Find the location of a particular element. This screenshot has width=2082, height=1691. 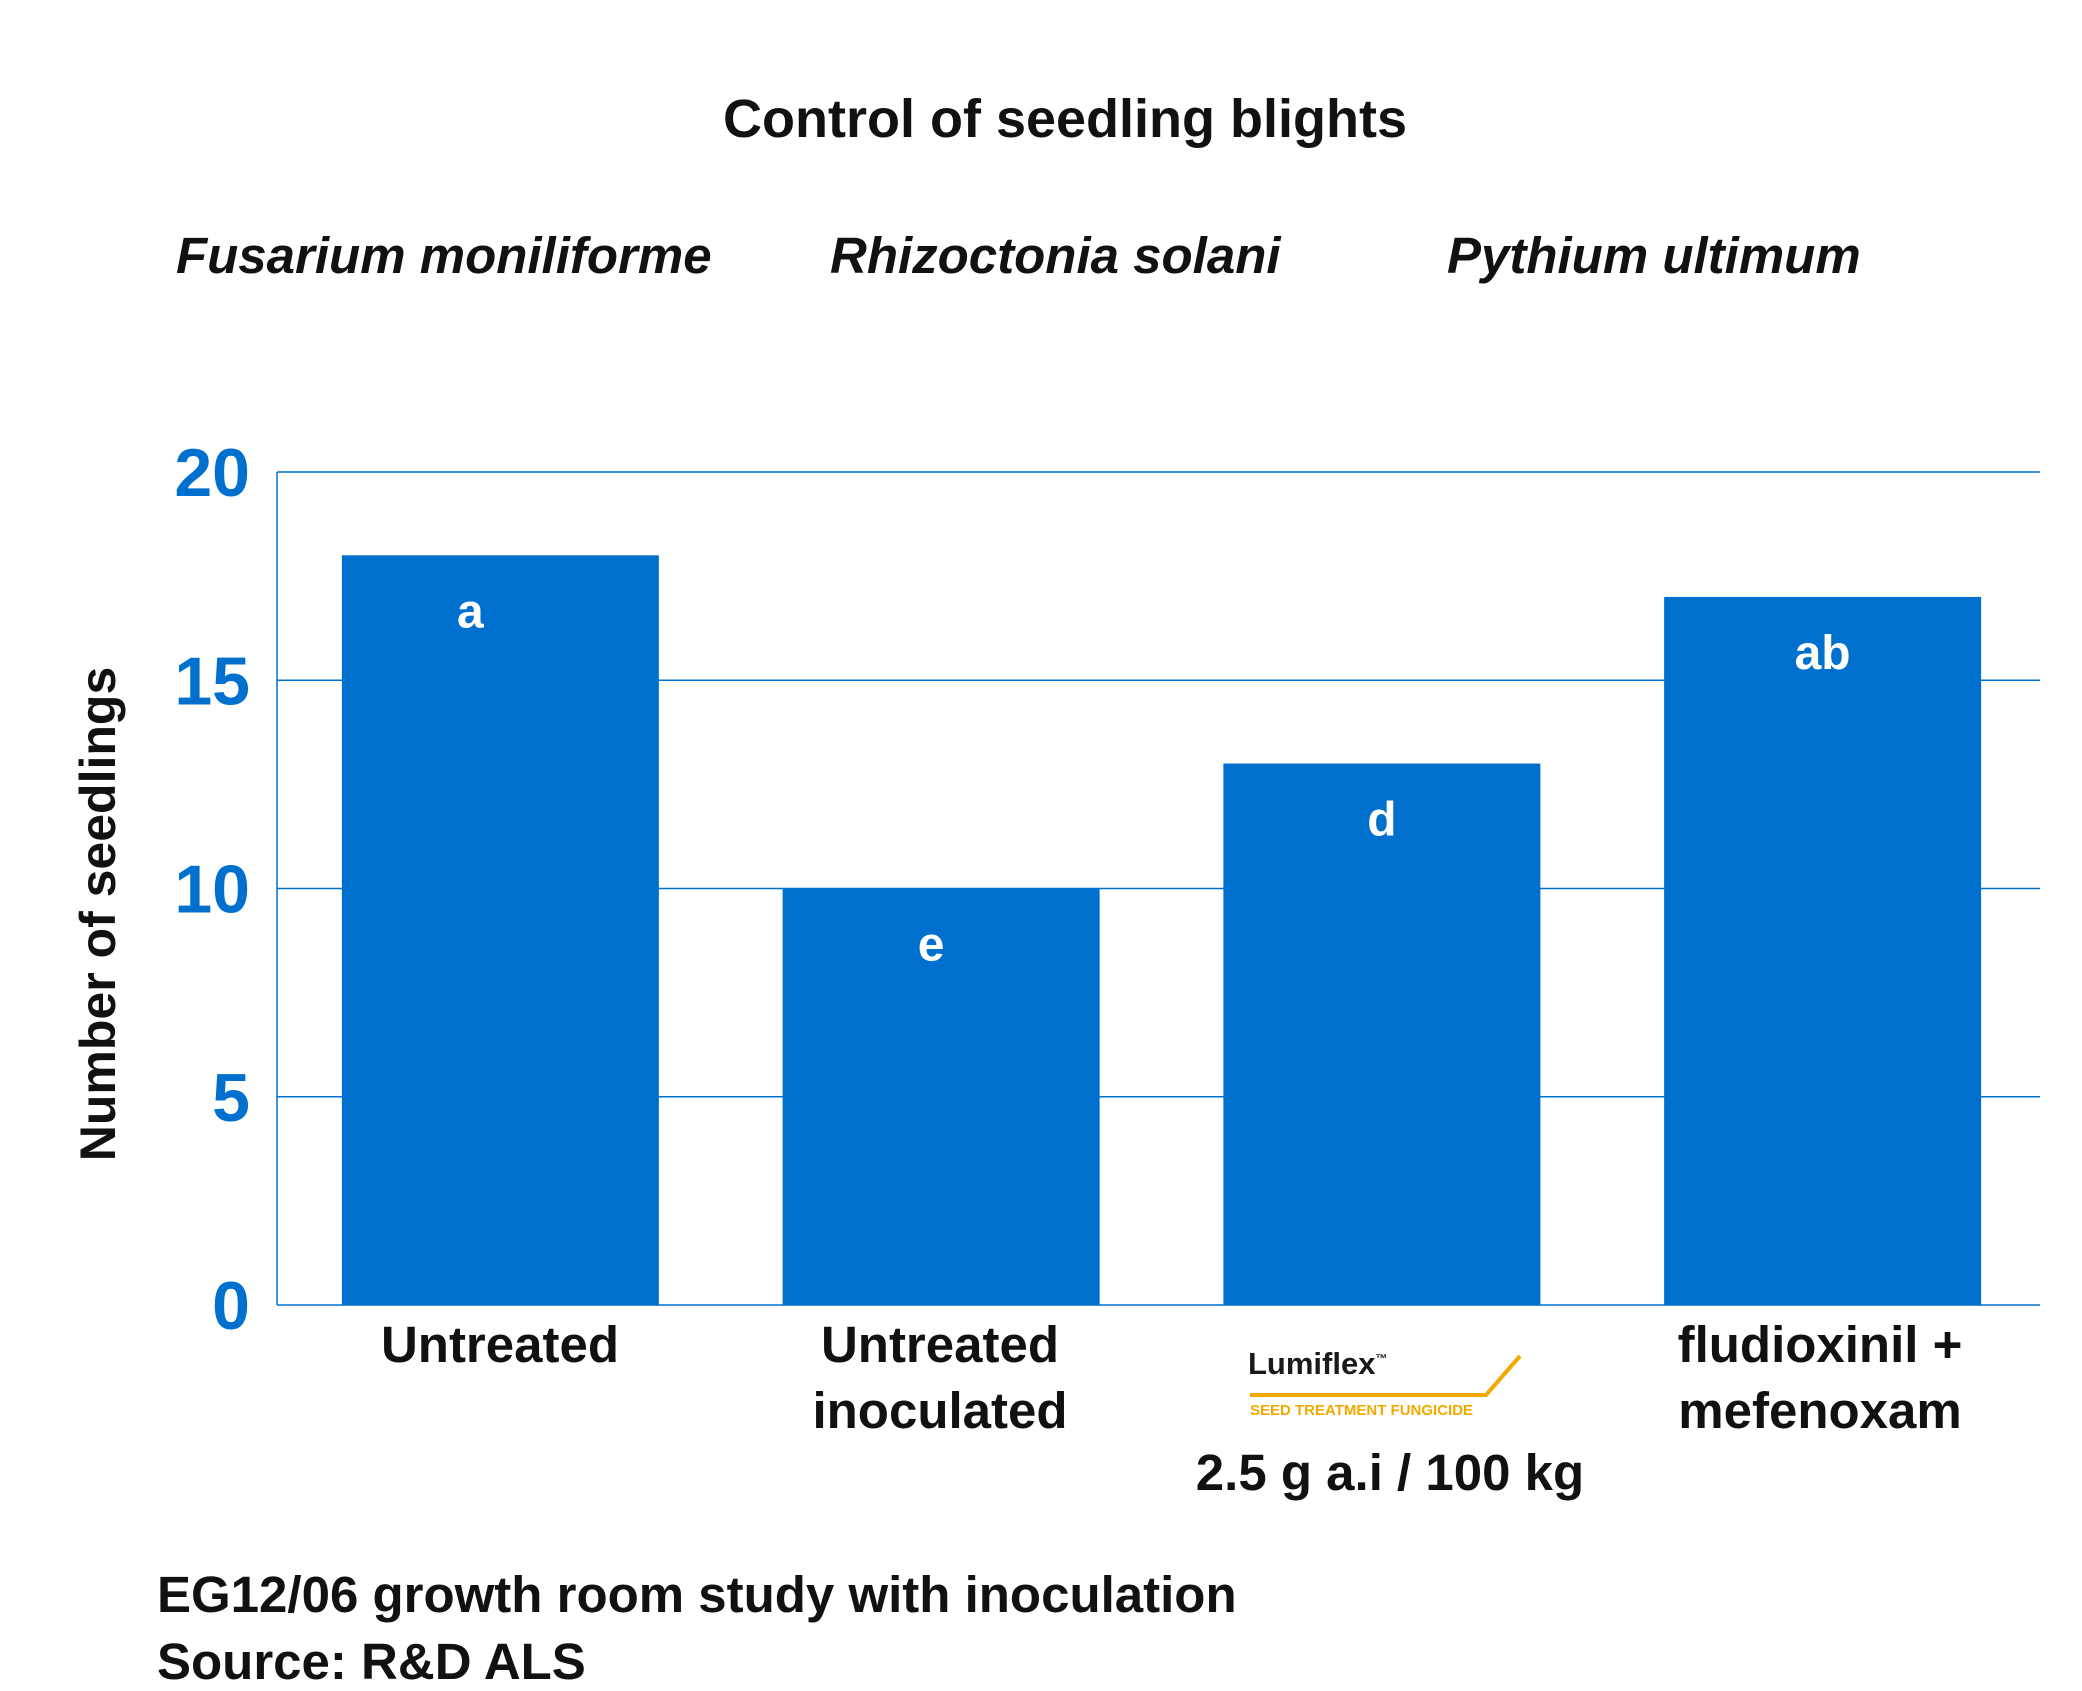

y-tick-label: 0 is located at coordinates (231, 1306).